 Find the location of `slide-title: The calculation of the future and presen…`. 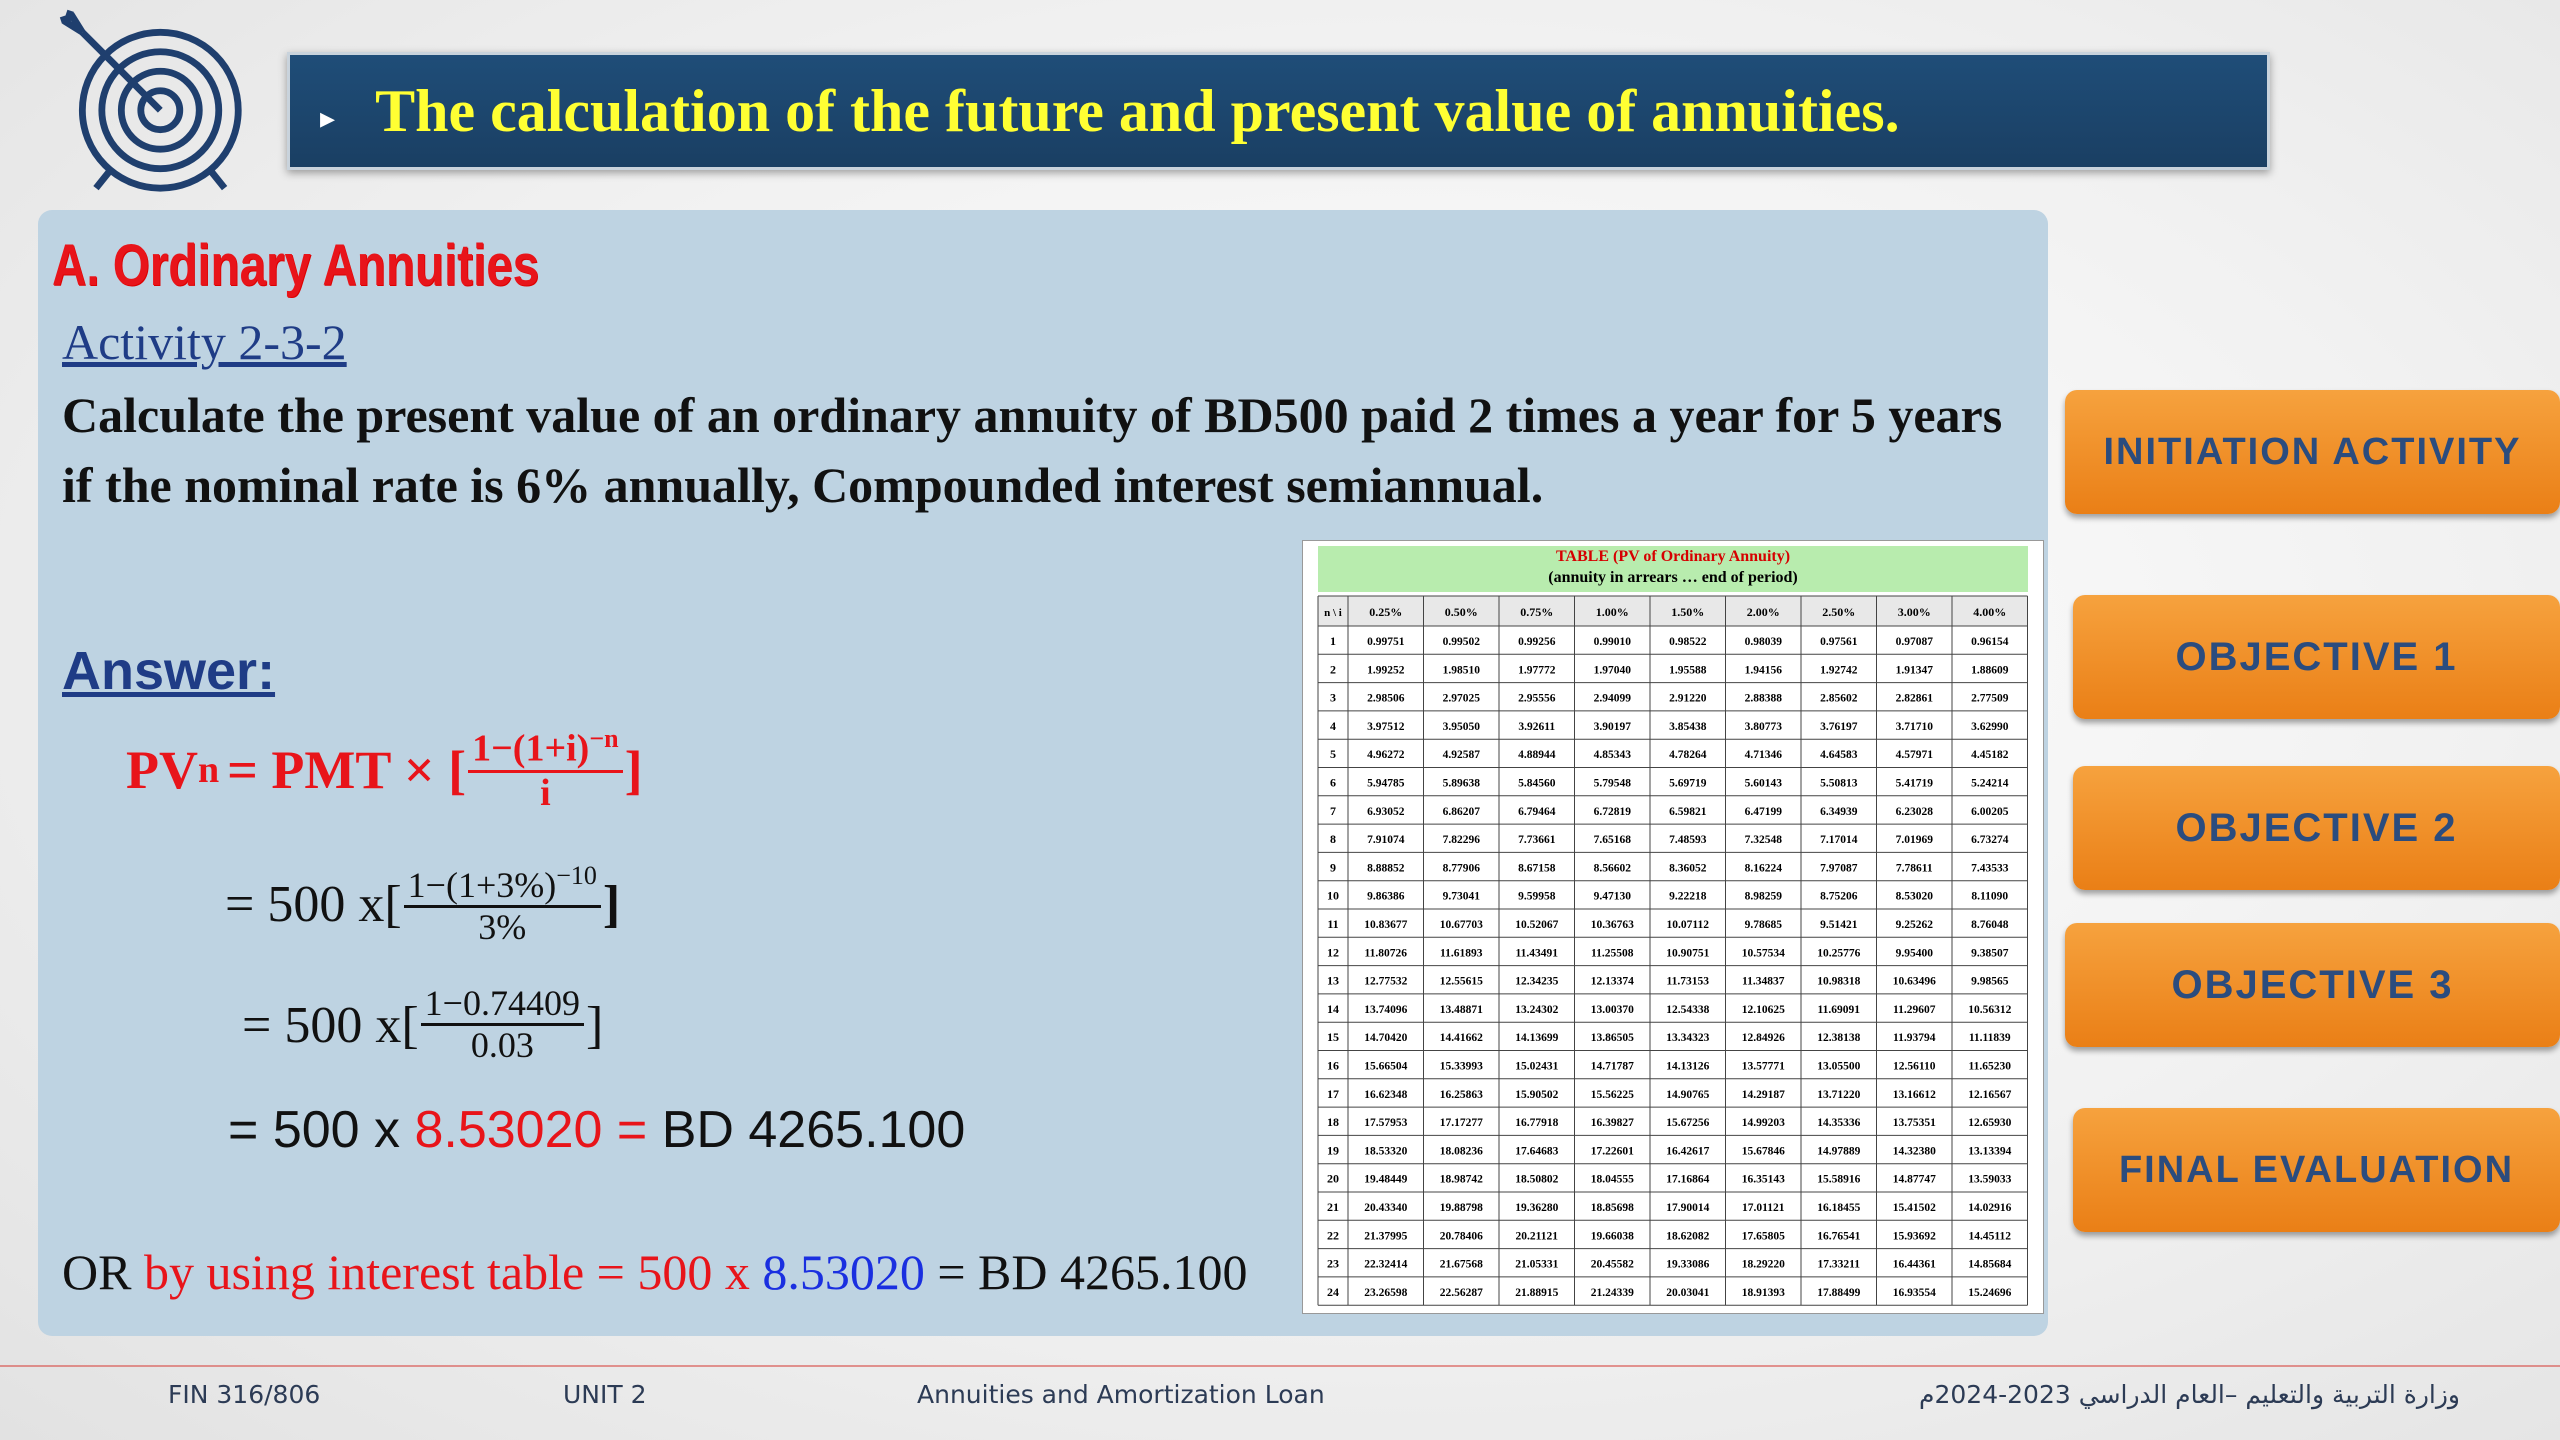

slide-title: The calculation of the future and presen… is located at coordinates (1137, 110).